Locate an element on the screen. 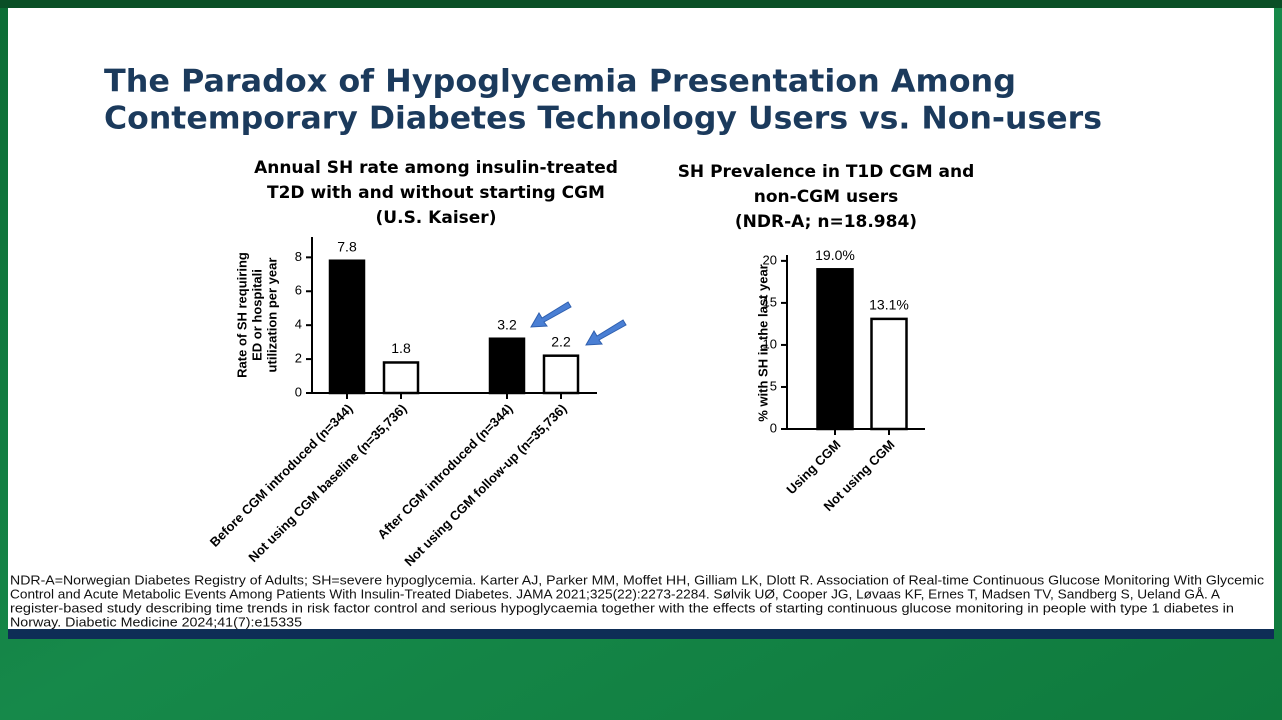  y-axis-label: ED or hospitali is located at coordinates (256, 315).